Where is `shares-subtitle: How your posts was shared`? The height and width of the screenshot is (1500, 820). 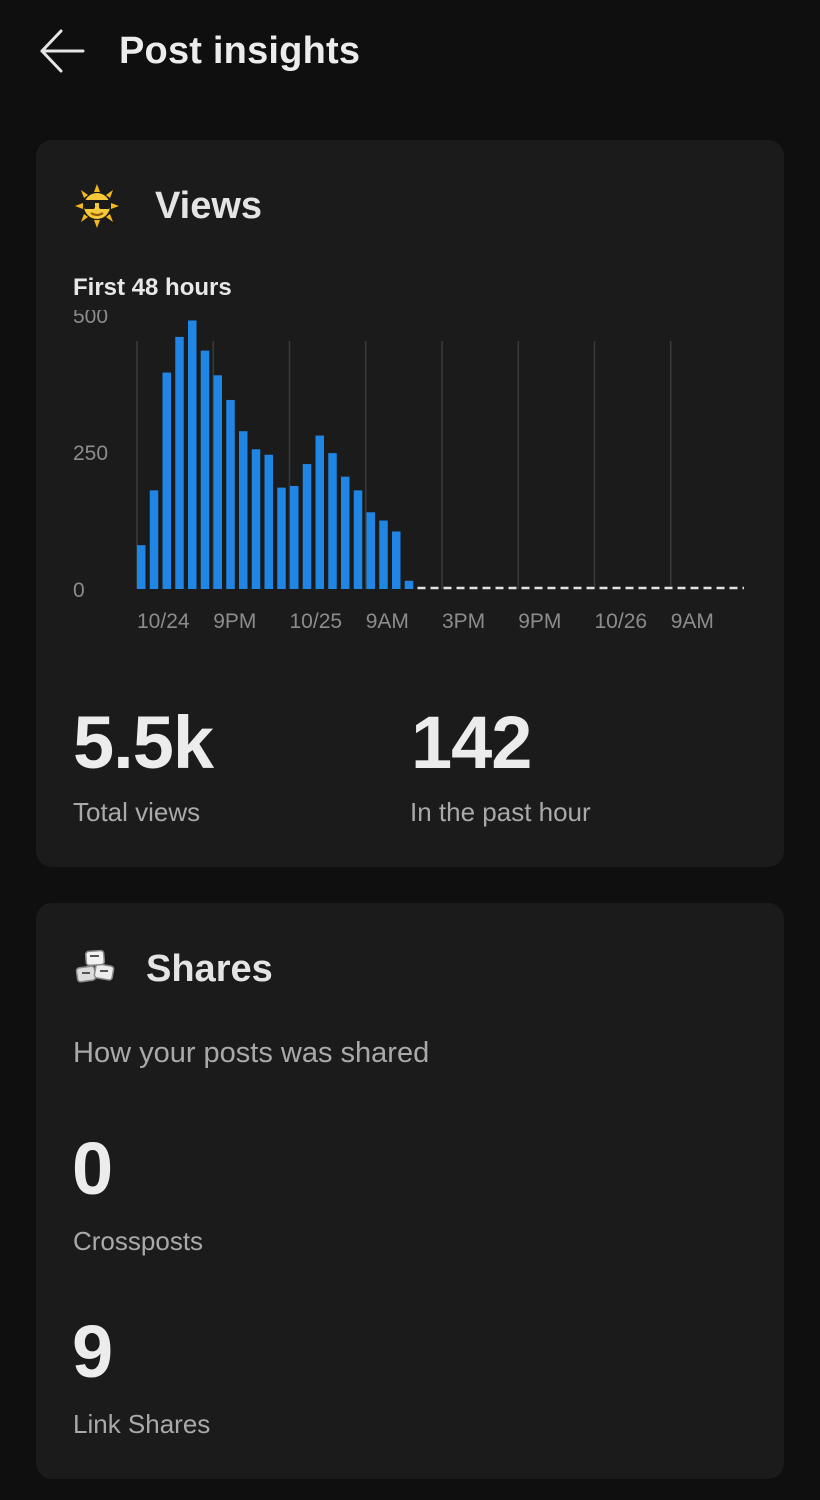 shares-subtitle: How your posts was shared is located at coordinates (251, 1053).